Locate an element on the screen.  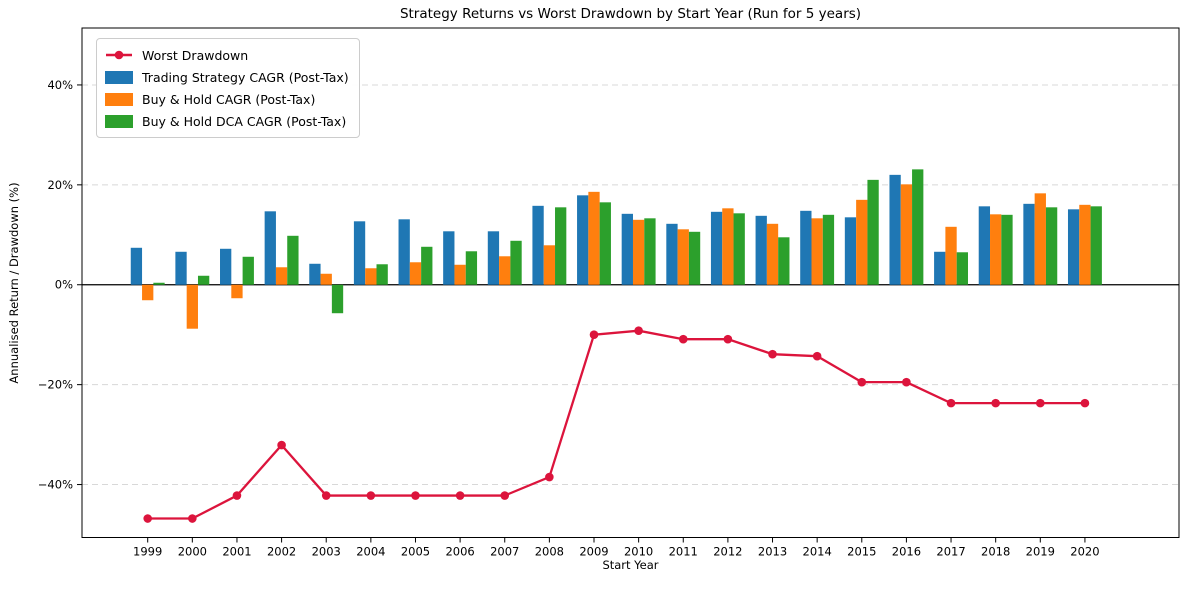
x-tick-label: 2007 is located at coordinates (504, 552).